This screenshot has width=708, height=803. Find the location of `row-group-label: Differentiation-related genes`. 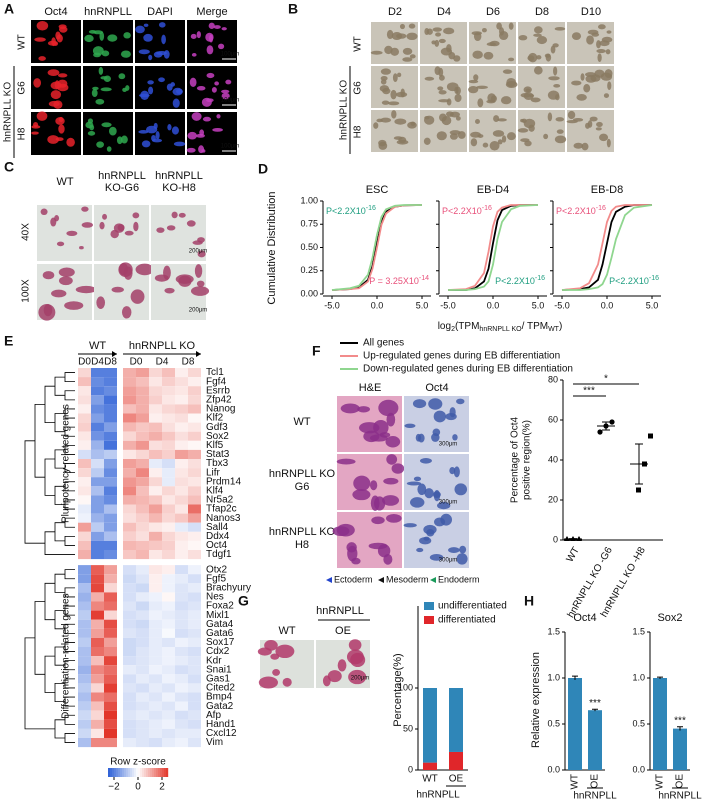

row-group-label: Differentiation-related genes is located at coordinates (66, 655).